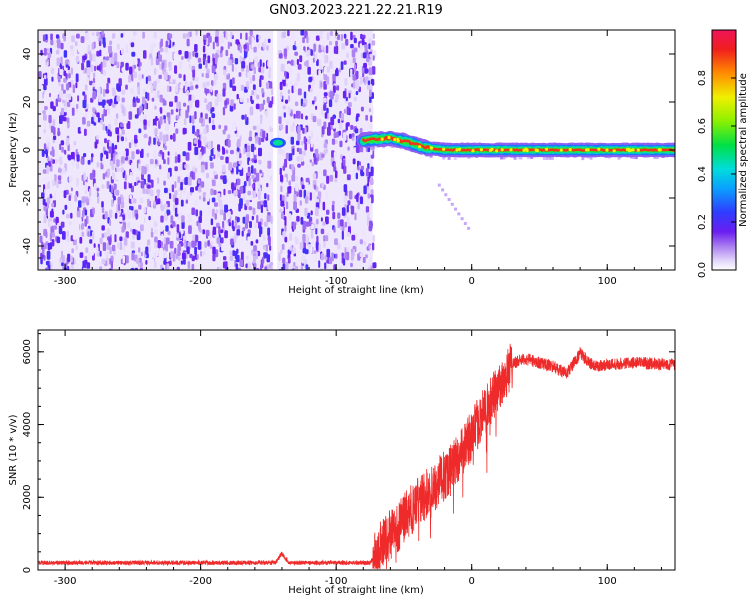 This screenshot has width=750, height=604. I want to click on track-scatter, so click(529, 158).